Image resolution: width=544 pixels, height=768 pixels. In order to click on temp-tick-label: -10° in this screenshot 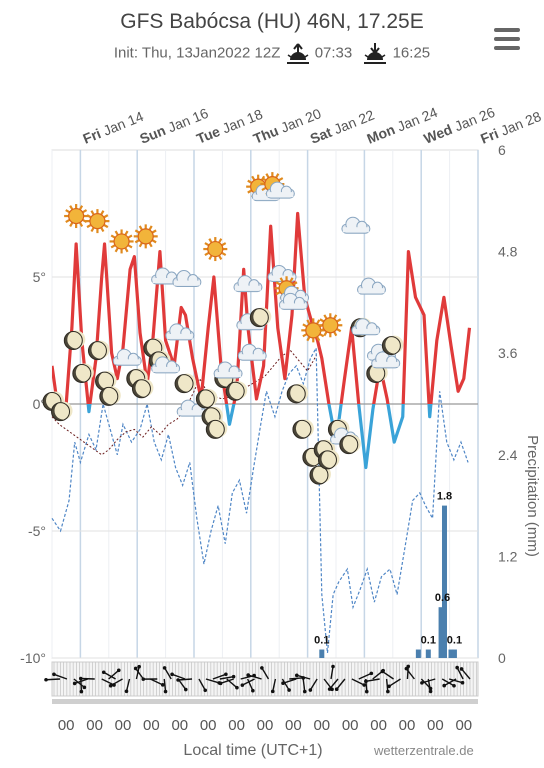, I will do `click(33, 658)`.